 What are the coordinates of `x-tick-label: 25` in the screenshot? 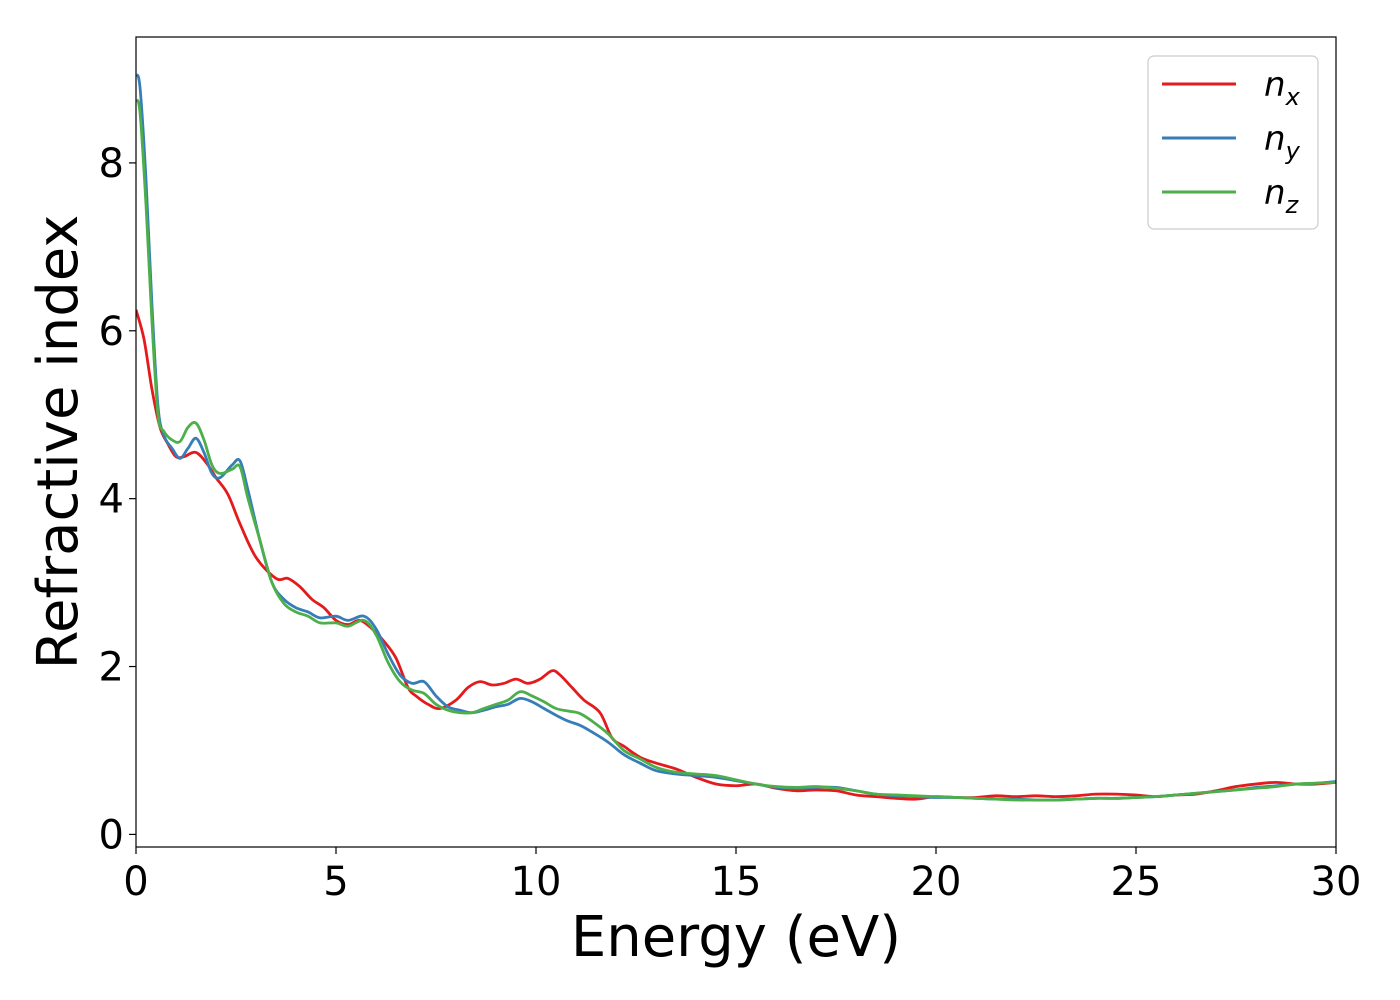 It's located at (1136, 882).